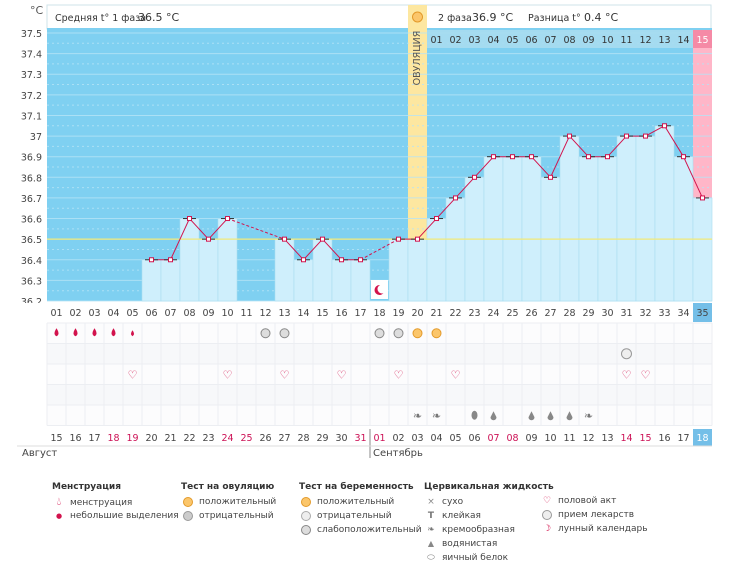 The height and width of the screenshot is (587, 750). What do you see at coordinates (607, 438) in the screenshot?
I see `date-label: 13` at bounding box center [607, 438].